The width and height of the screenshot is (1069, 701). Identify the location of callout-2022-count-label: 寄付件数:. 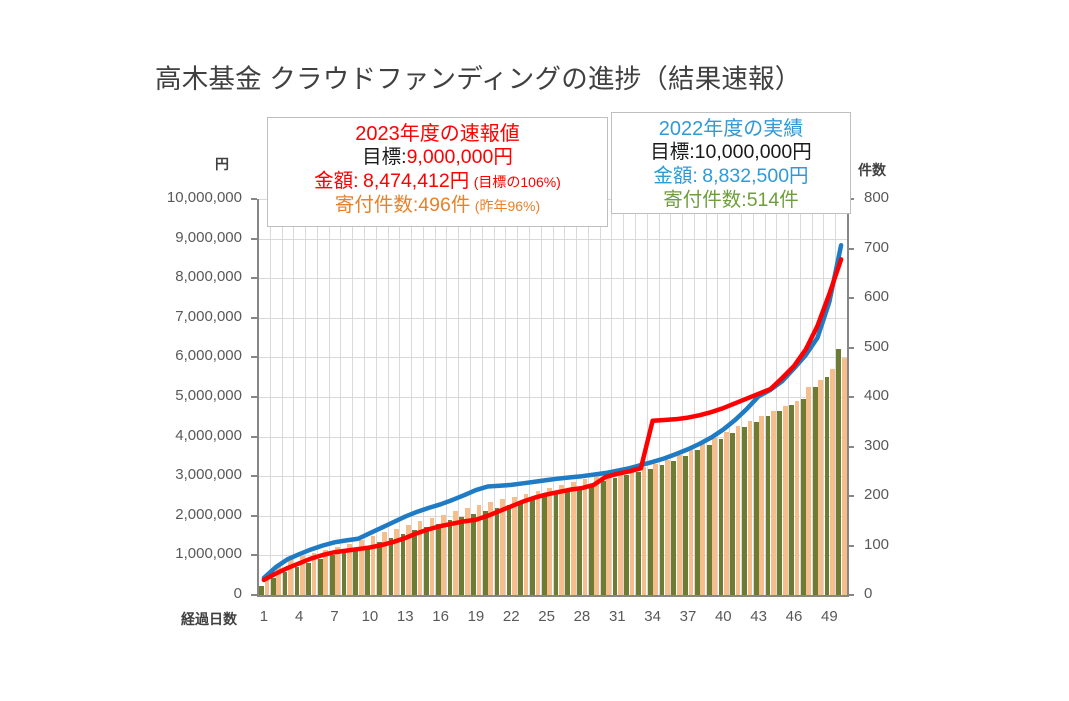
(705, 199).